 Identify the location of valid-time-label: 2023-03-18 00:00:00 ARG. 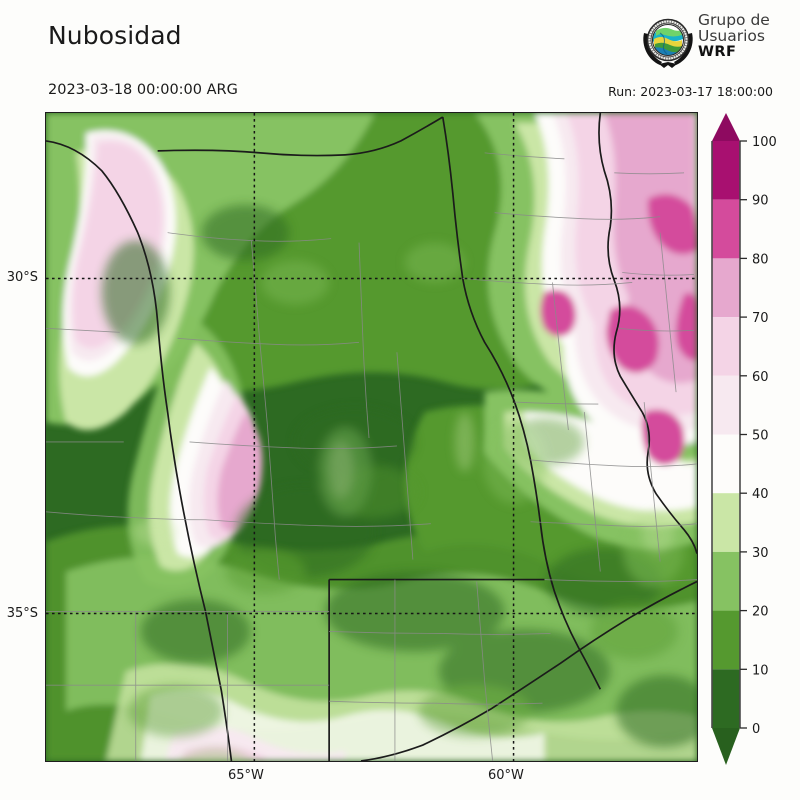
(143, 90).